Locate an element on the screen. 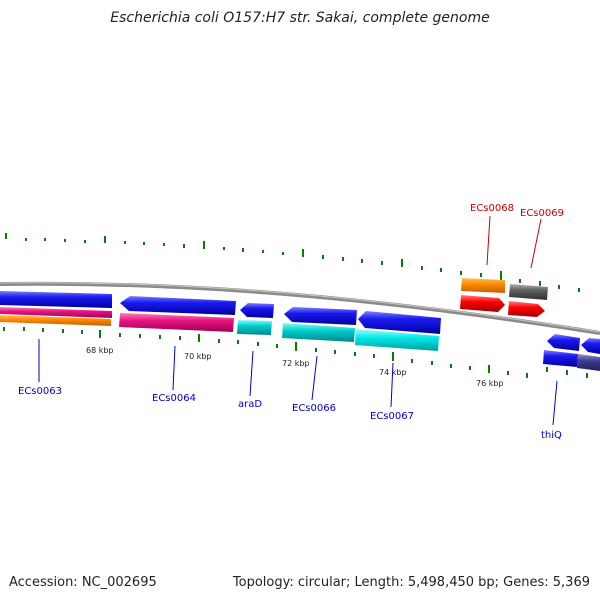 The width and height of the screenshot is (600, 600). scale-label: 76 kbp is located at coordinates (490, 383).